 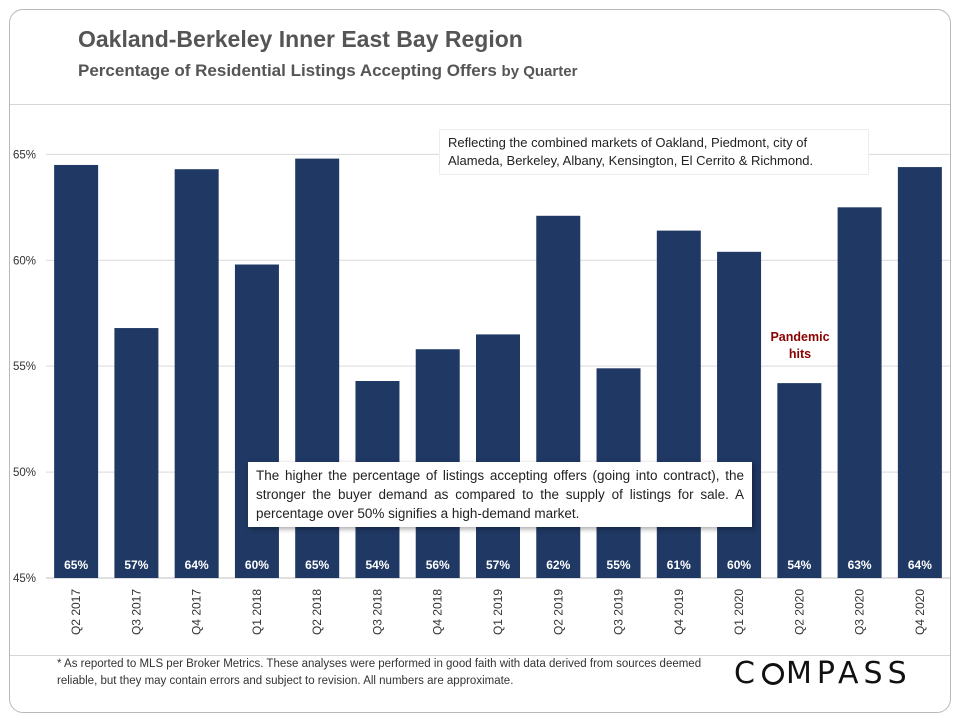 I want to click on bar-data-label: 61%, so click(x=679, y=565).